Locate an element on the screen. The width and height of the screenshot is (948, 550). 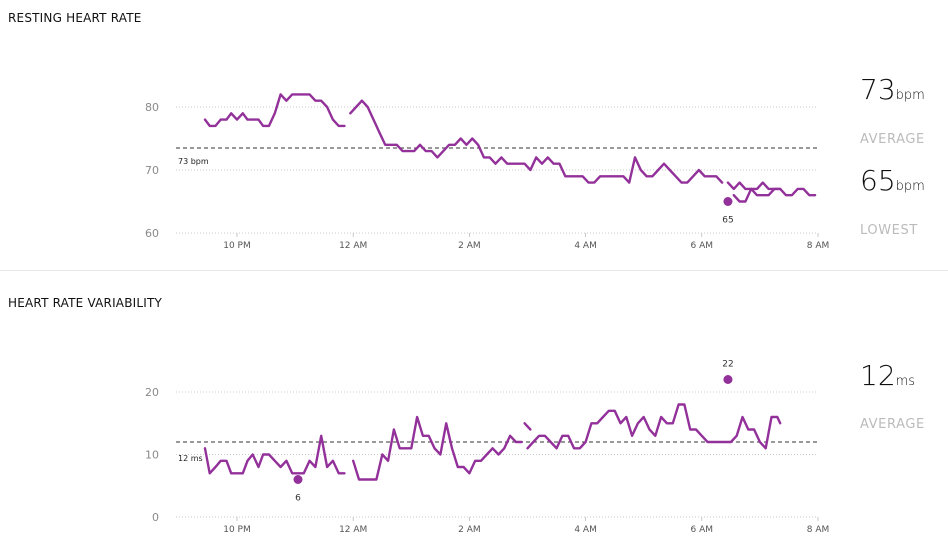
hrv-x-tick-label: 8 AM is located at coordinates (818, 530).